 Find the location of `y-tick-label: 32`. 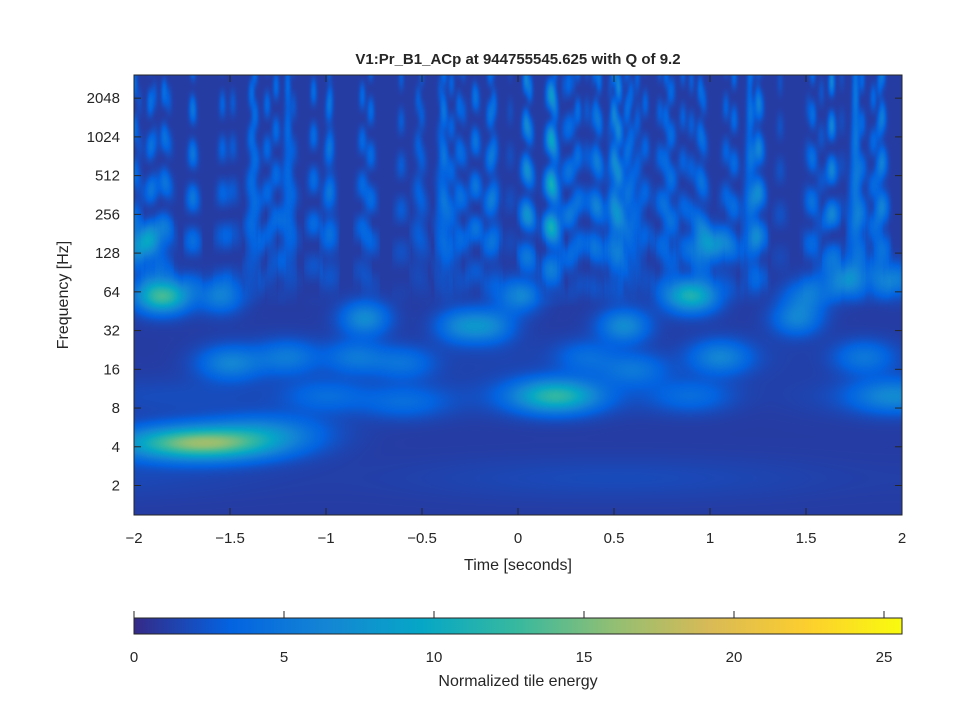

y-tick-label: 32 is located at coordinates (111, 331).